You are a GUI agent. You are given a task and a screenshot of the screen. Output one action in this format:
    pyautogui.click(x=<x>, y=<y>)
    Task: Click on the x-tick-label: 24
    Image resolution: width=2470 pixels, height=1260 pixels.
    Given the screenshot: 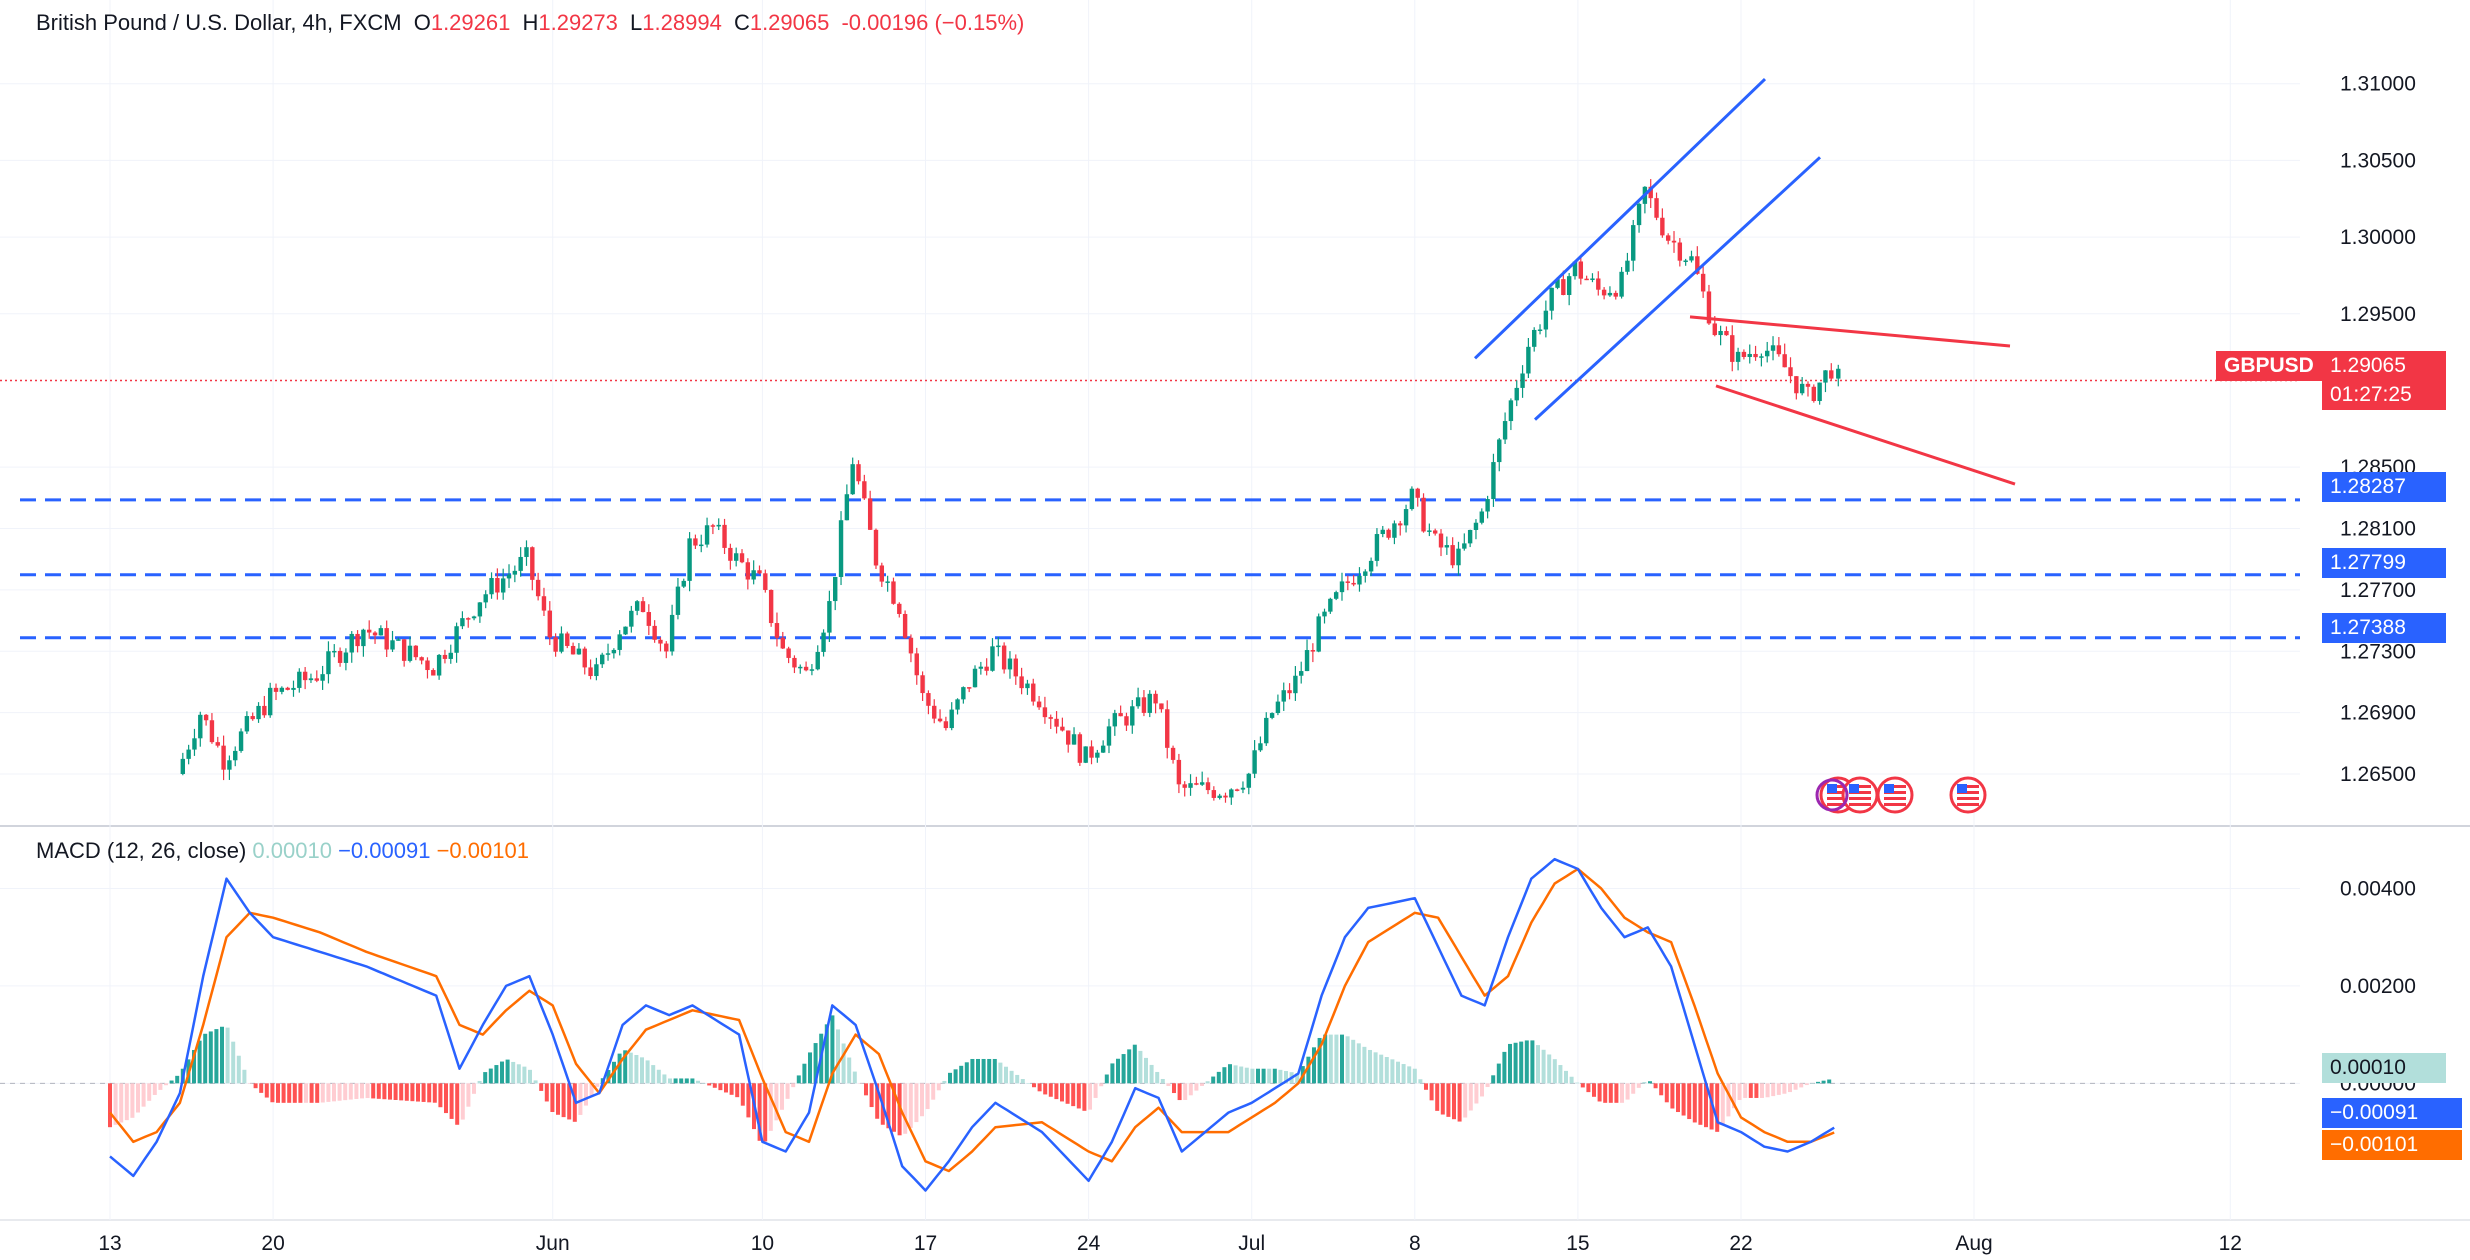 What is the action you would take?
    pyautogui.click(x=1089, y=1243)
    